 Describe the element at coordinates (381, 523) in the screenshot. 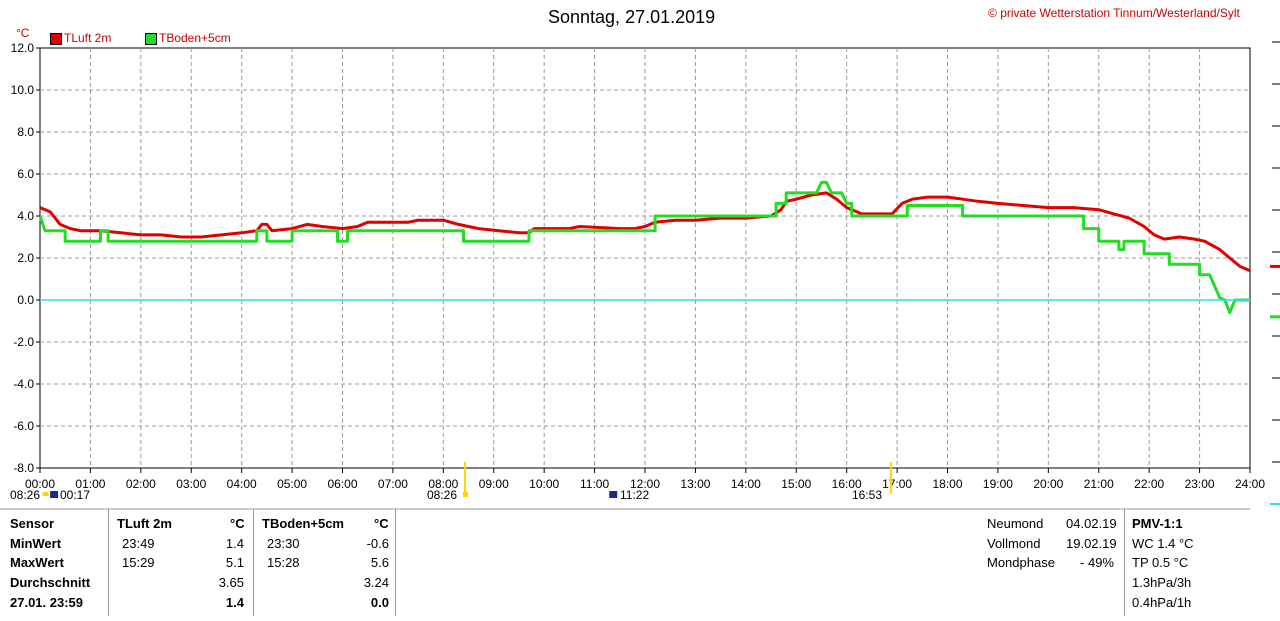

I see `table-header-tboden-unit: °C` at that location.